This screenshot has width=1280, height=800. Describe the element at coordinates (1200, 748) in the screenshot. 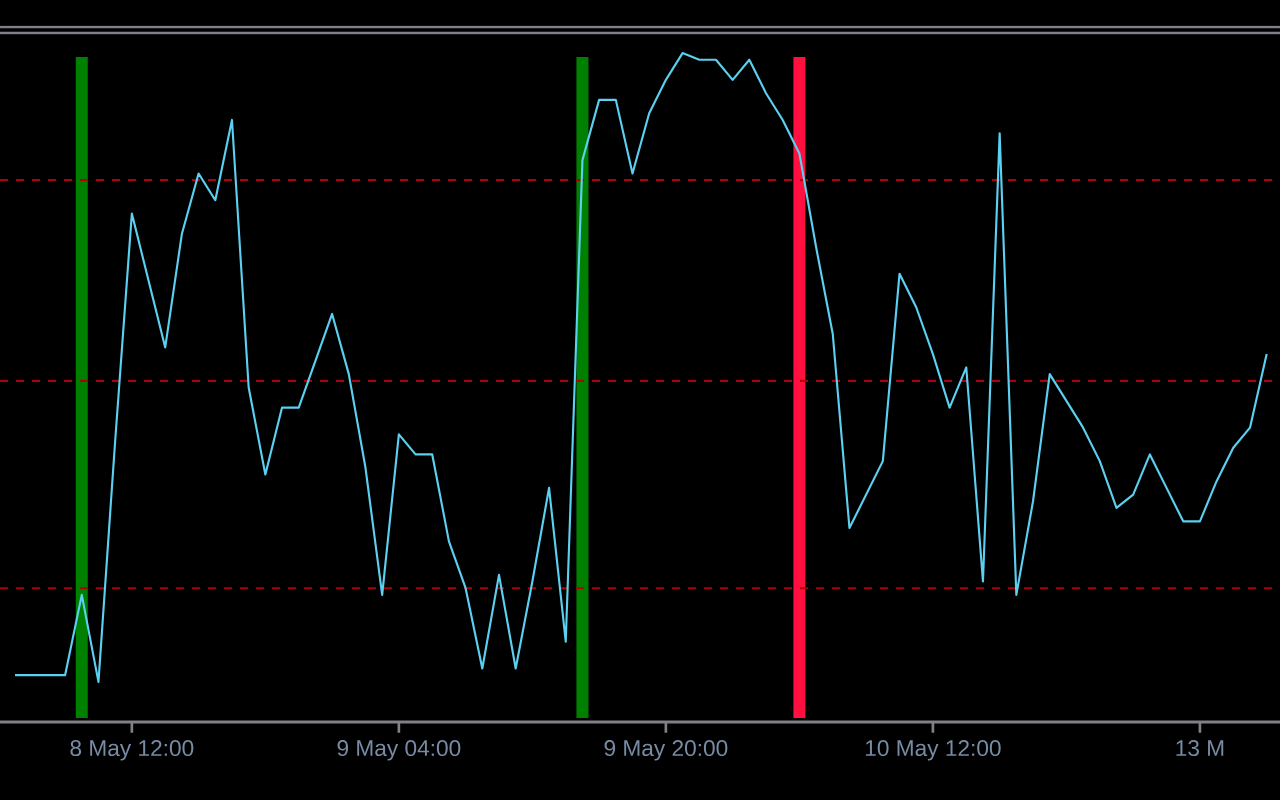

I see `x-tick-label: 13 M` at that location.